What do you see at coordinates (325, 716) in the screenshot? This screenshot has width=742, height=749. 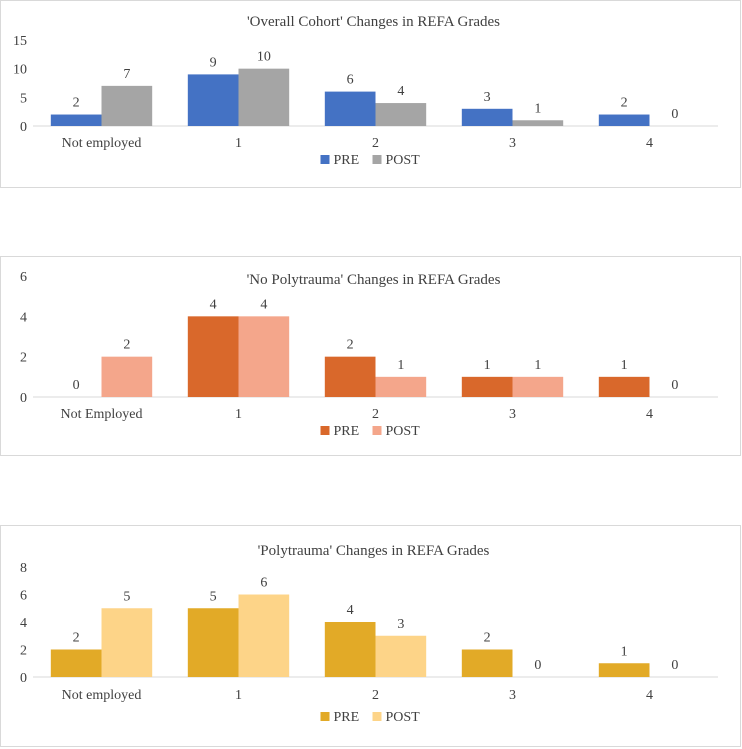 I see `polytrauma-legend-swatch-pre` at bounding box center [325, 716].